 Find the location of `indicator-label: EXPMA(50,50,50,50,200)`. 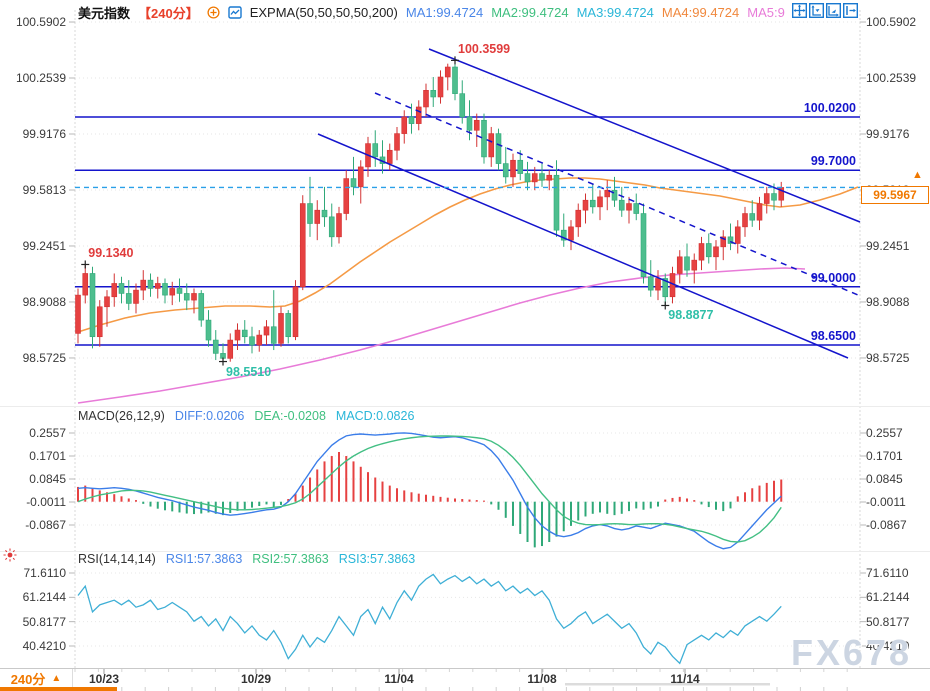

indicator-label: EXPMA(50,50,50,50,200) is located at coordinates (323, 12).